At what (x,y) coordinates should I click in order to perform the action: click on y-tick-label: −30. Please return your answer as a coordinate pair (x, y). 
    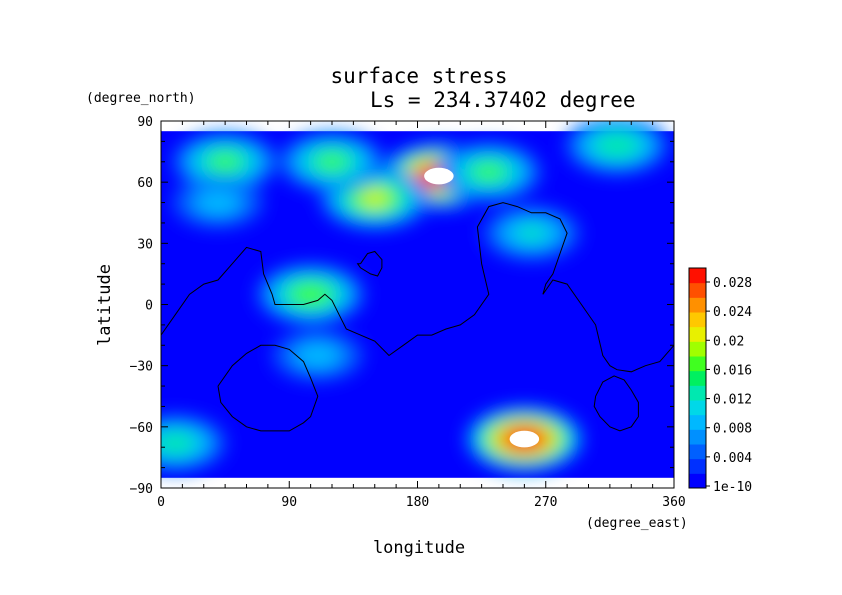
    Looking at the image, I should click on (141, 367).